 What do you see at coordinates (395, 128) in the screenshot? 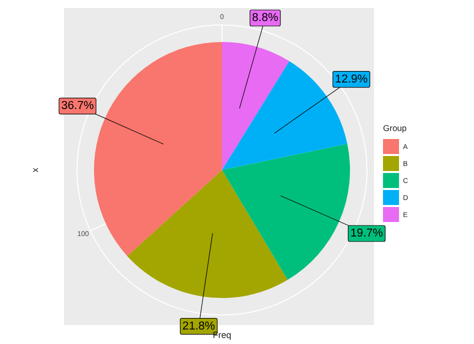
I see `legend-title: Group` at bounding box center [395, 128].